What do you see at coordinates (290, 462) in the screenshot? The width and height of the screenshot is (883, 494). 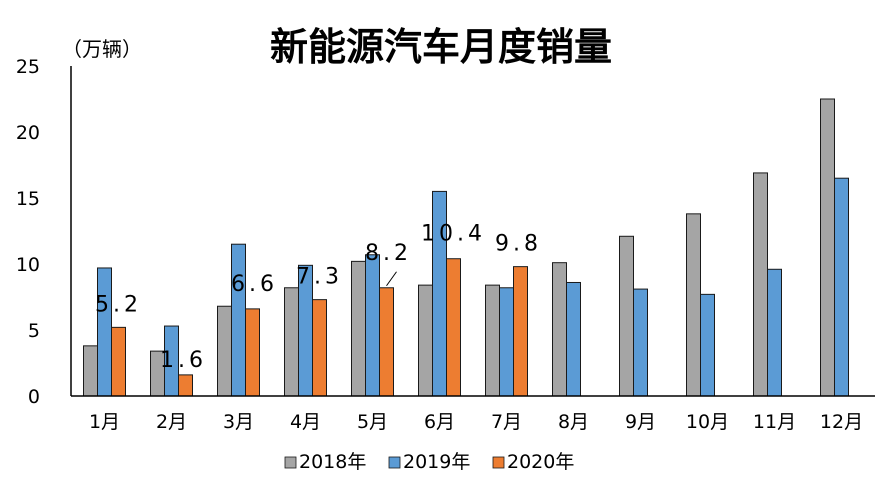 I see `legend-swatch-2018年` at bounding box center [290, 462].